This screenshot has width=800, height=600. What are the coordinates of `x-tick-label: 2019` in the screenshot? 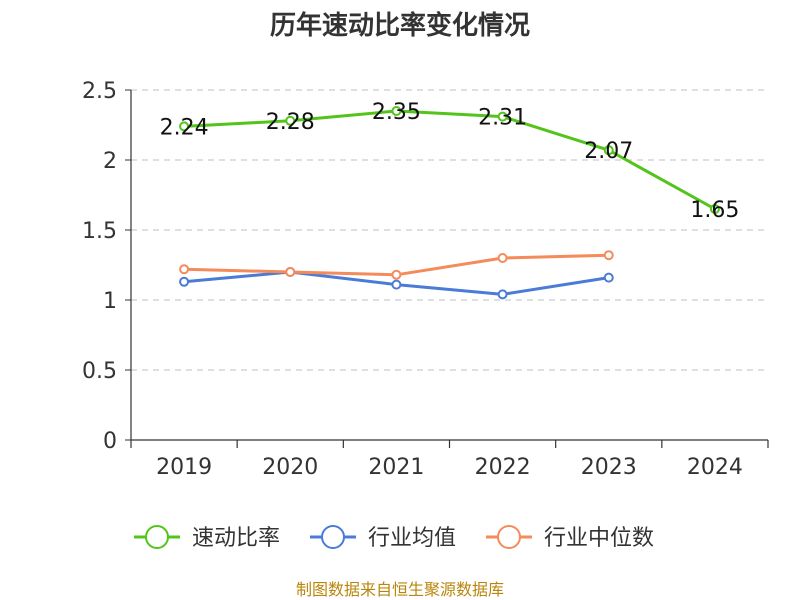 It's located at (184, 467).